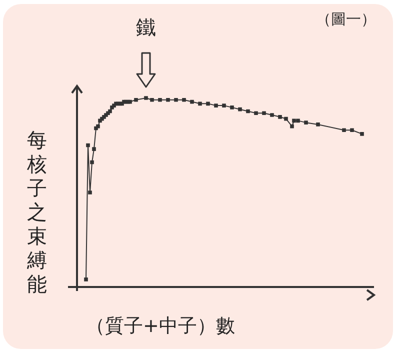 The image size is (400, 355). I want to click on x-axis-title: （質子+中子）數, so click(160, 326).